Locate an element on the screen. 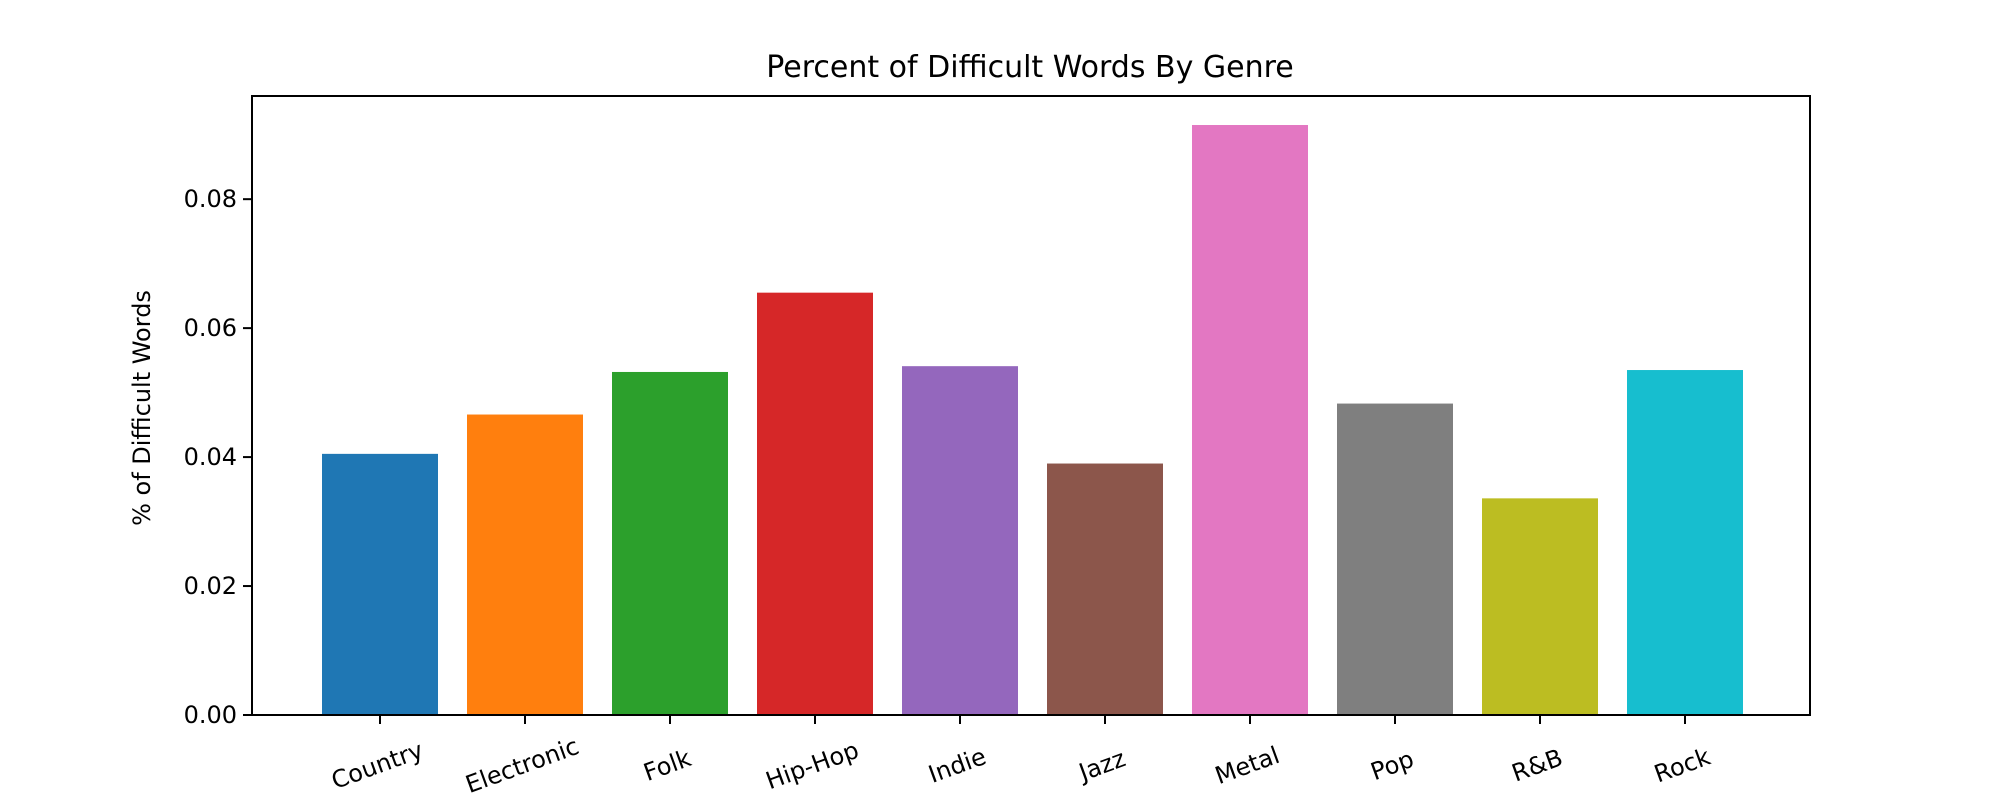 This screenshot has width=2000, height=800. y-axis: 0.00 0.02 0.04 0.06 0.08 is located at coordinates (218, 457).